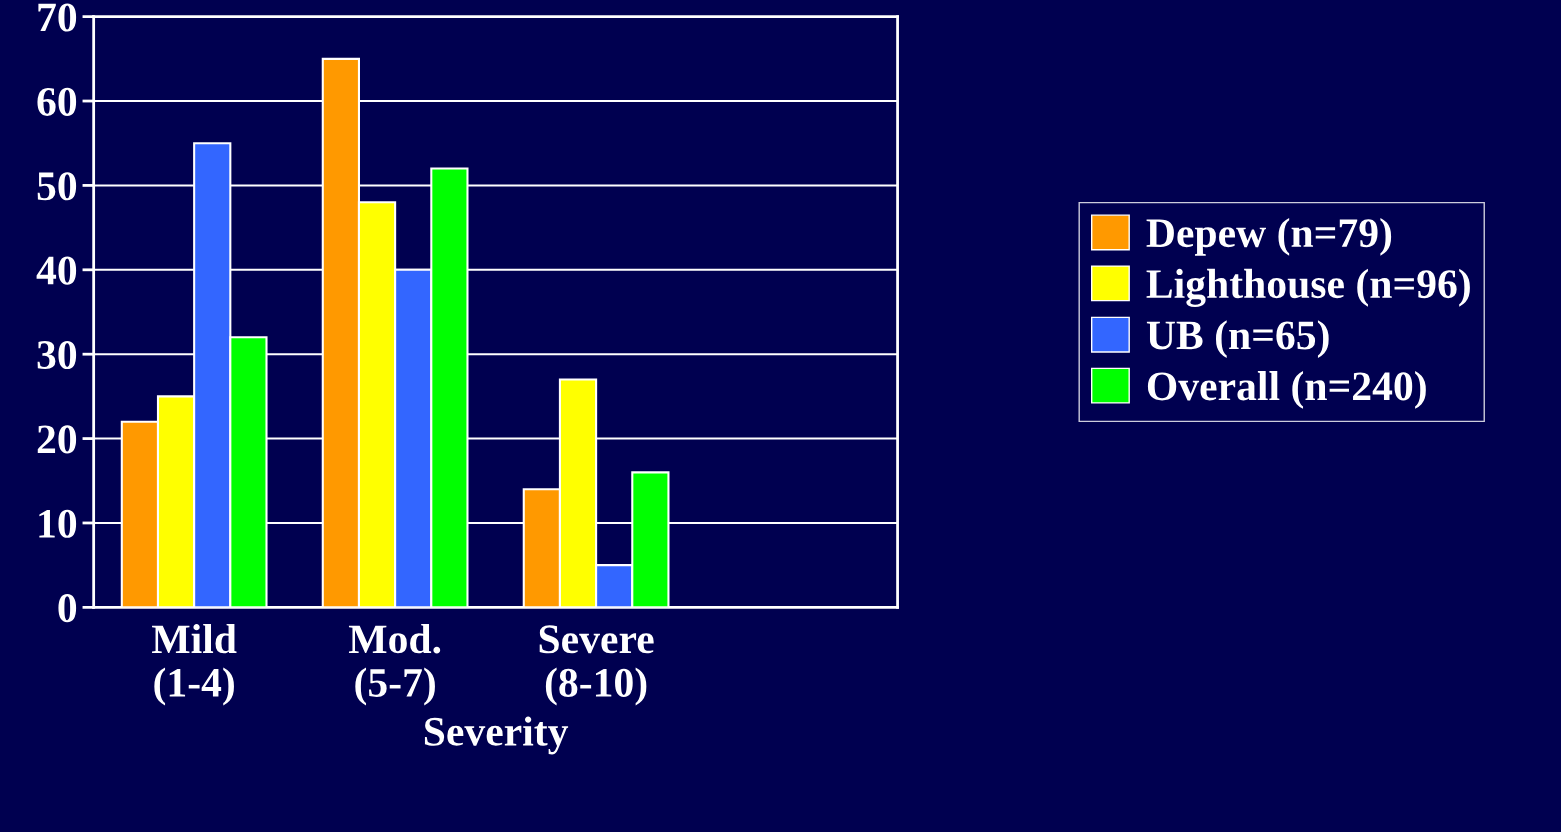 The width and height of the screenshot is (1561, 832). What do you see at coordinates (57, 17) in the screenshot?
I see `y-tick-label: 70` at bounding box center [57, 17].